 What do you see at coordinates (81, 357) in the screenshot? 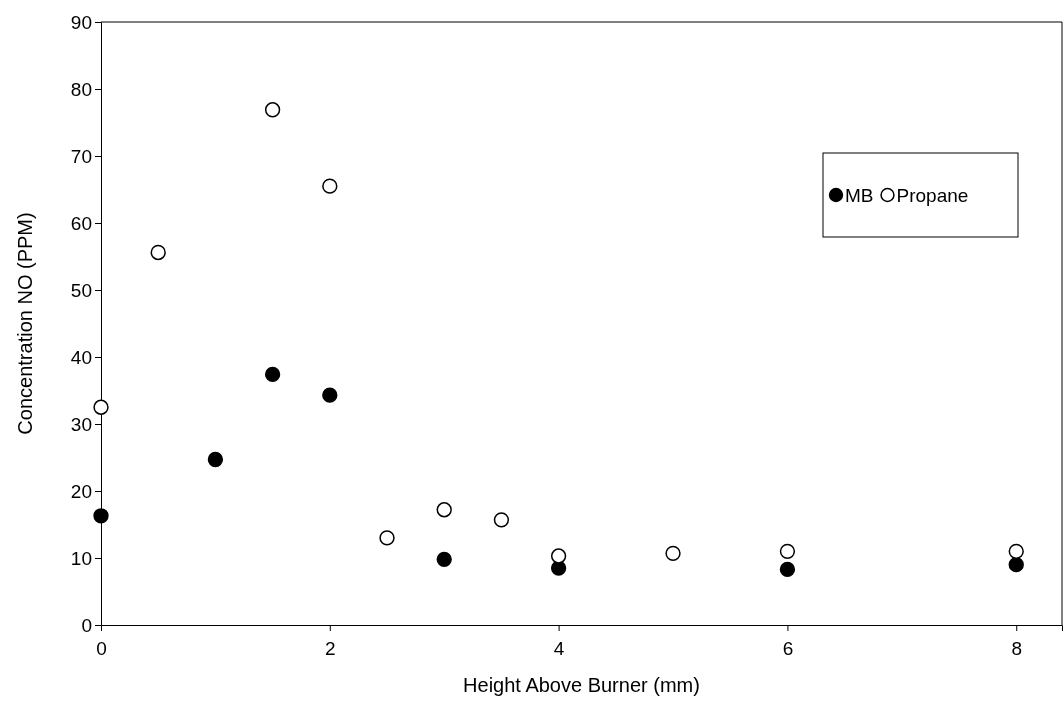
I see `y-tick-label: 40` at bounding box center [81, 357].